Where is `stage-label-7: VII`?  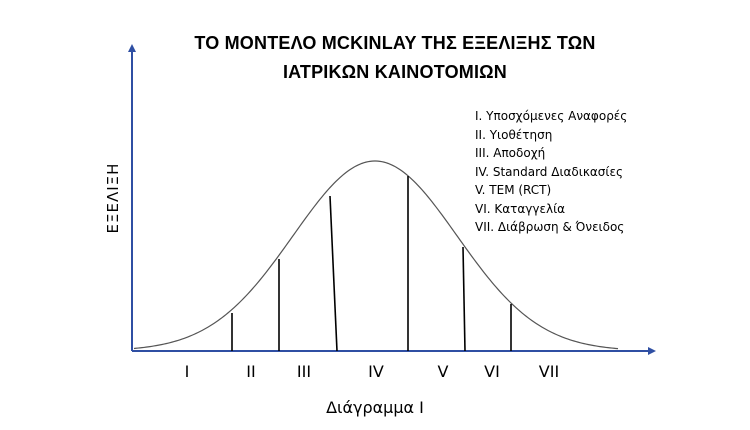 stage-label-7: VII is located at coordinates (549, 371).